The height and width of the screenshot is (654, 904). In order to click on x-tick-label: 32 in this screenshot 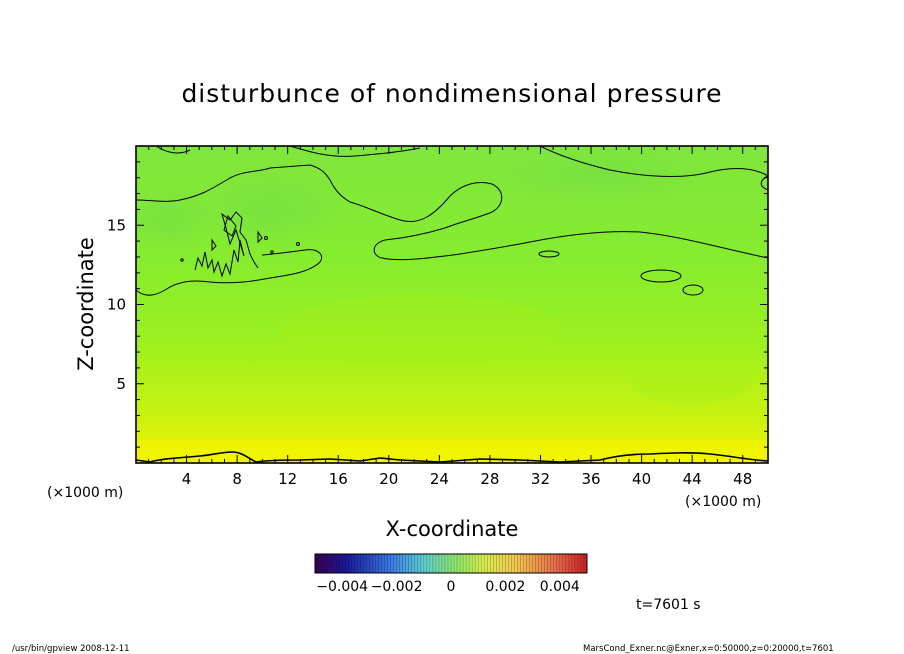, I will do `click(540, 479)`.